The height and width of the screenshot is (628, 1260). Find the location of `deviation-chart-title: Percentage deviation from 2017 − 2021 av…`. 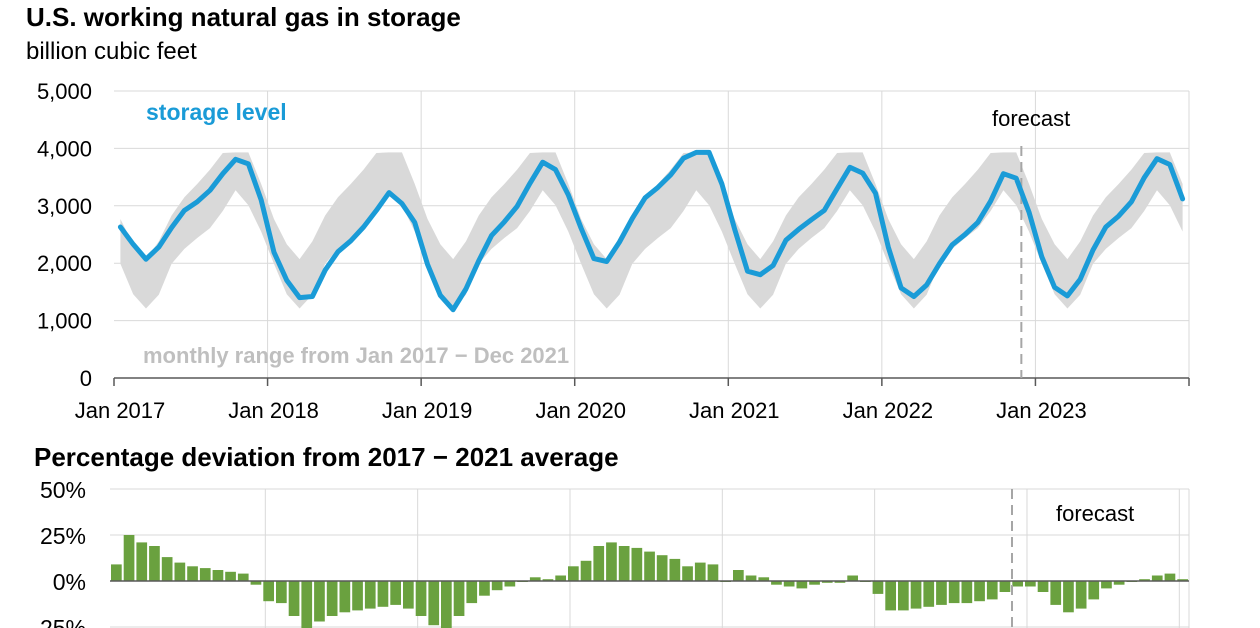

deviation-chart-title: Percentage deviation from 2017 − 2021 av… is located at coordinates (326, 457).